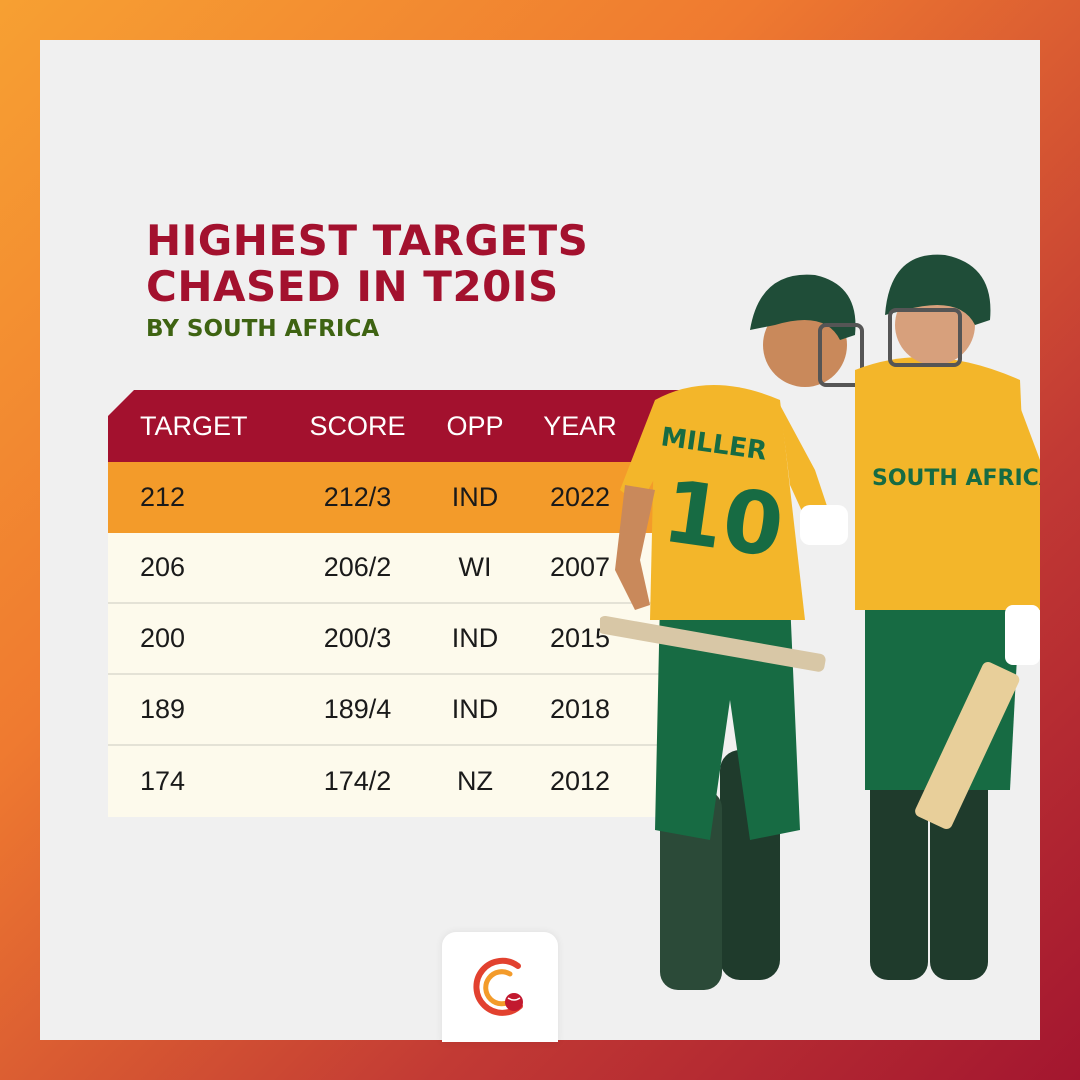  Describe the element at coordinates (357, 567) in the screenshot. I see `cell-score: 206/2` at that location.